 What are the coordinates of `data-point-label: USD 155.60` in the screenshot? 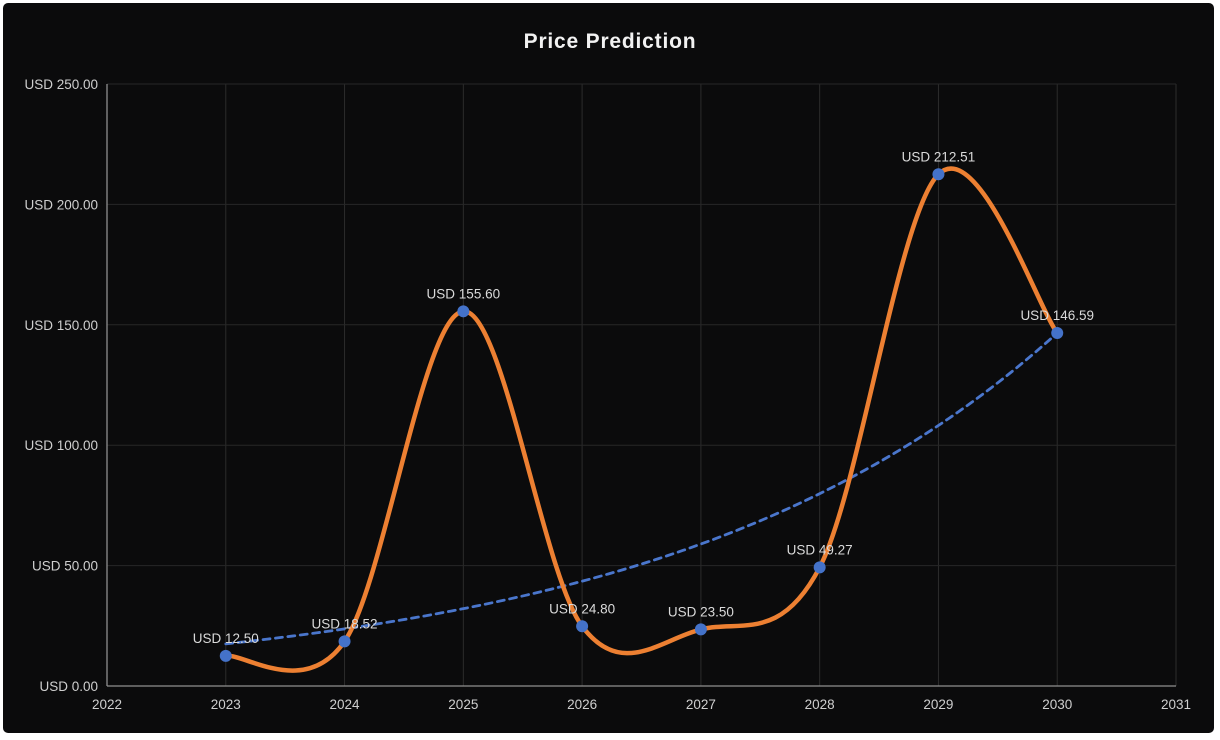 It's located at (464, 293).